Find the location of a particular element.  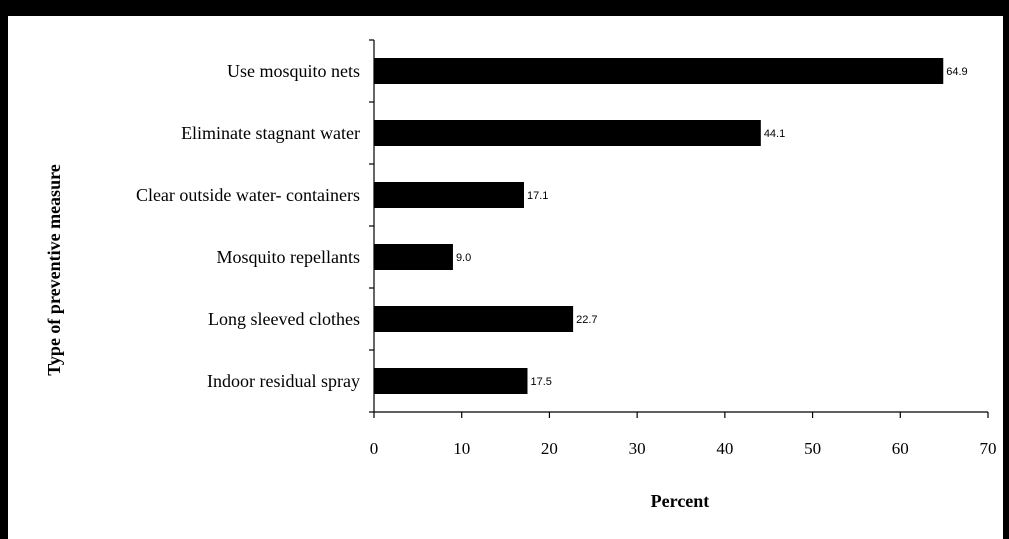

data-label: 17.5 is located at coordinates (541, 382).